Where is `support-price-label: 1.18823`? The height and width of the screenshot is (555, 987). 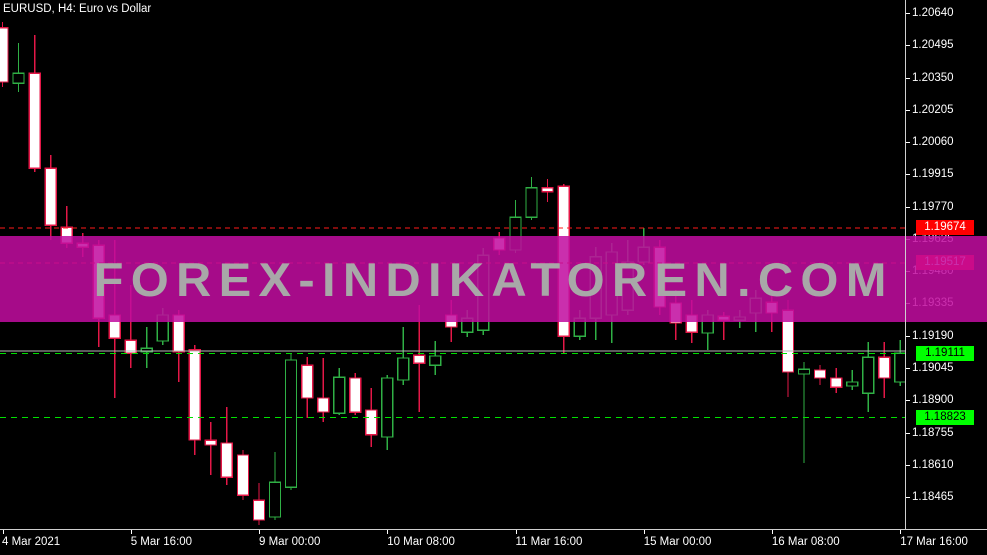 support-price-label: 1.18823 is located at coordinates (945, 417).